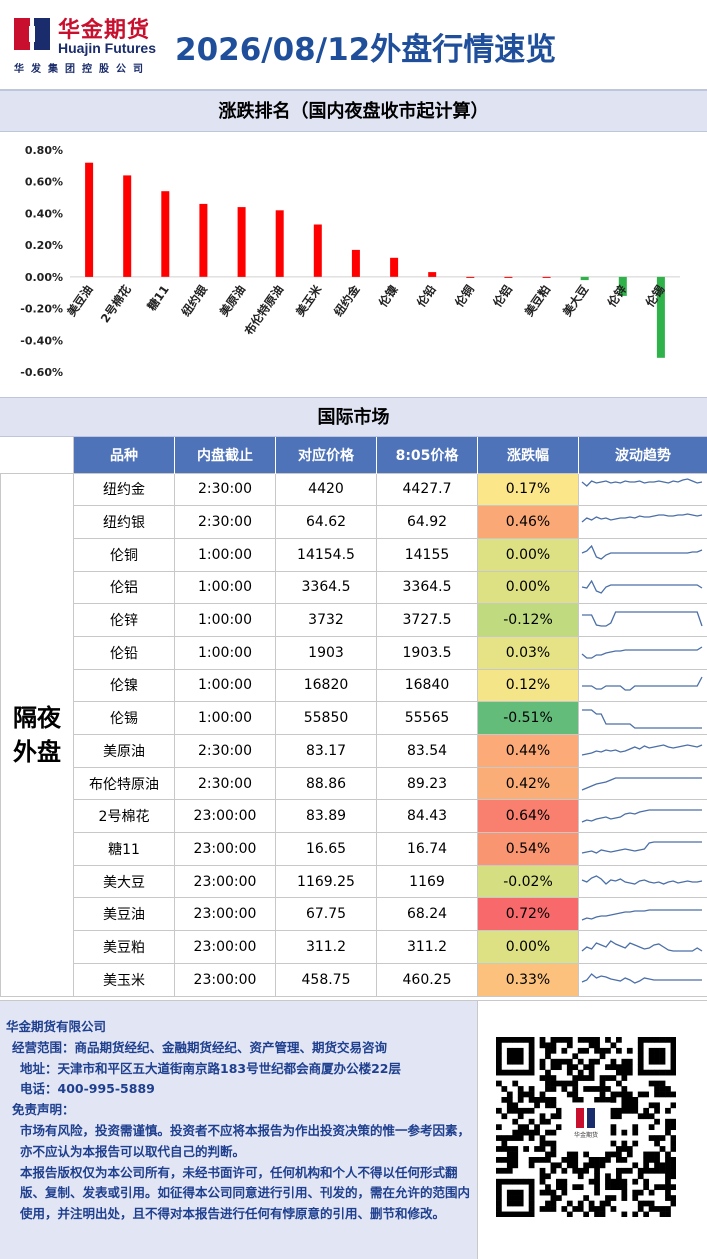 Image resolution: width=707 pixels, height=1259 pixels. Describe the element at coordinates (353, 417) in the screenshot. I see `intl-market-section-title: 国际市场` at that location.